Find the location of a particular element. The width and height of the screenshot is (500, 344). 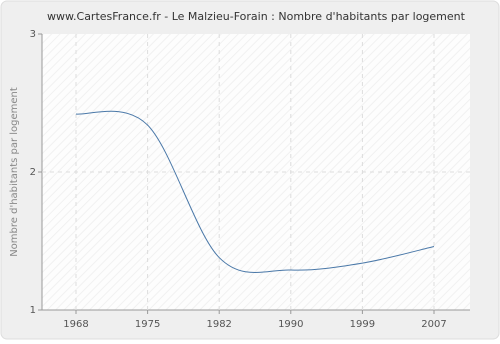

x-tick-label: 2007 is located at coordinates (433, 324).